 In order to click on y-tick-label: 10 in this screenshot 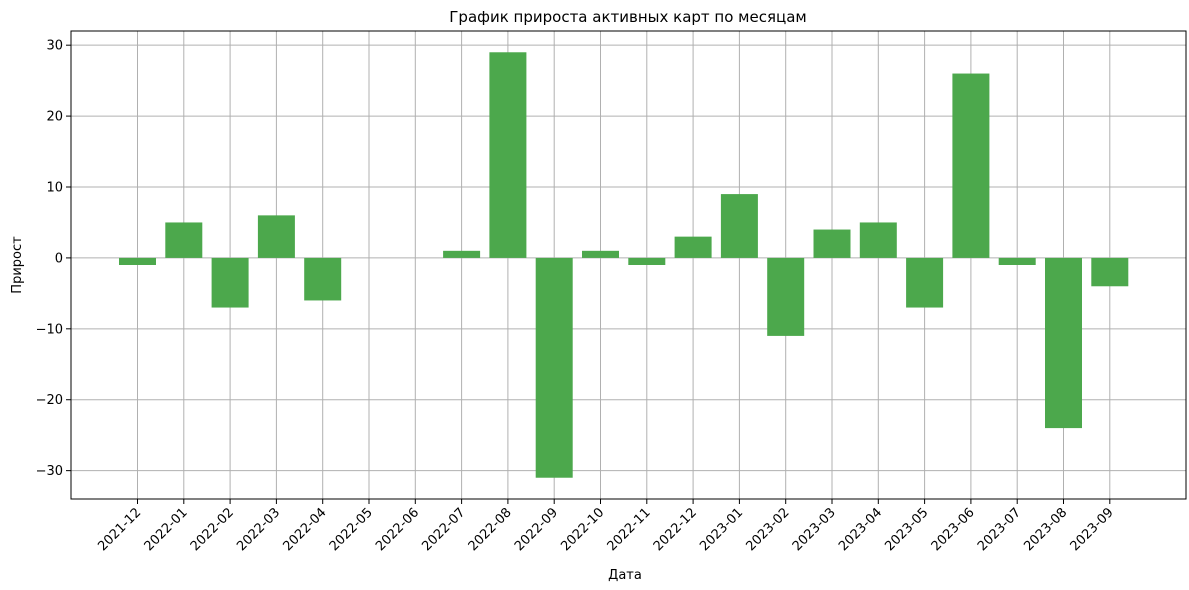, I will do `click(54, 188)`.